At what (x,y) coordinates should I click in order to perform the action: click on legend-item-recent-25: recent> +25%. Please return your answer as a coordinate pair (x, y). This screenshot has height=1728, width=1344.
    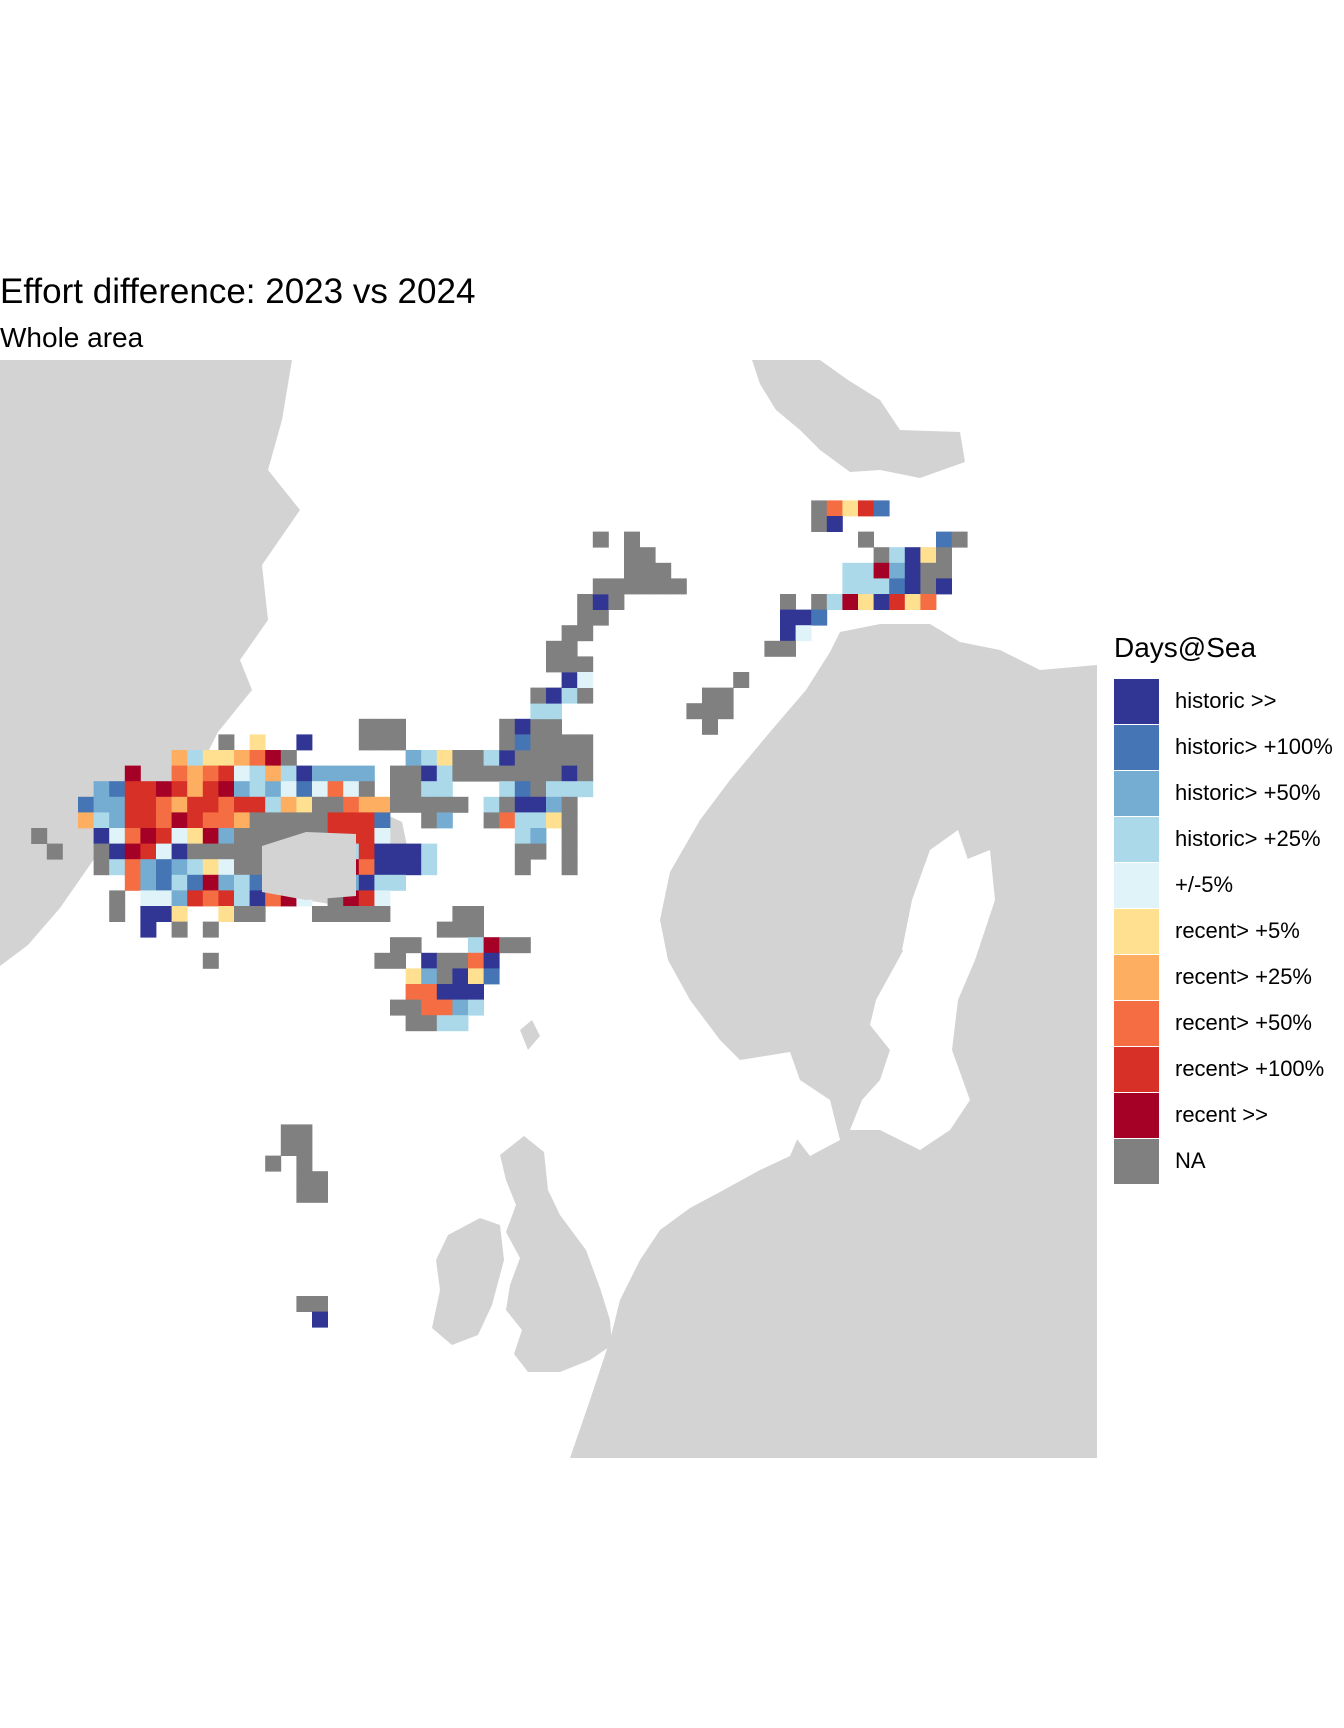
    Looking at the image, I should click on (1223, 977).